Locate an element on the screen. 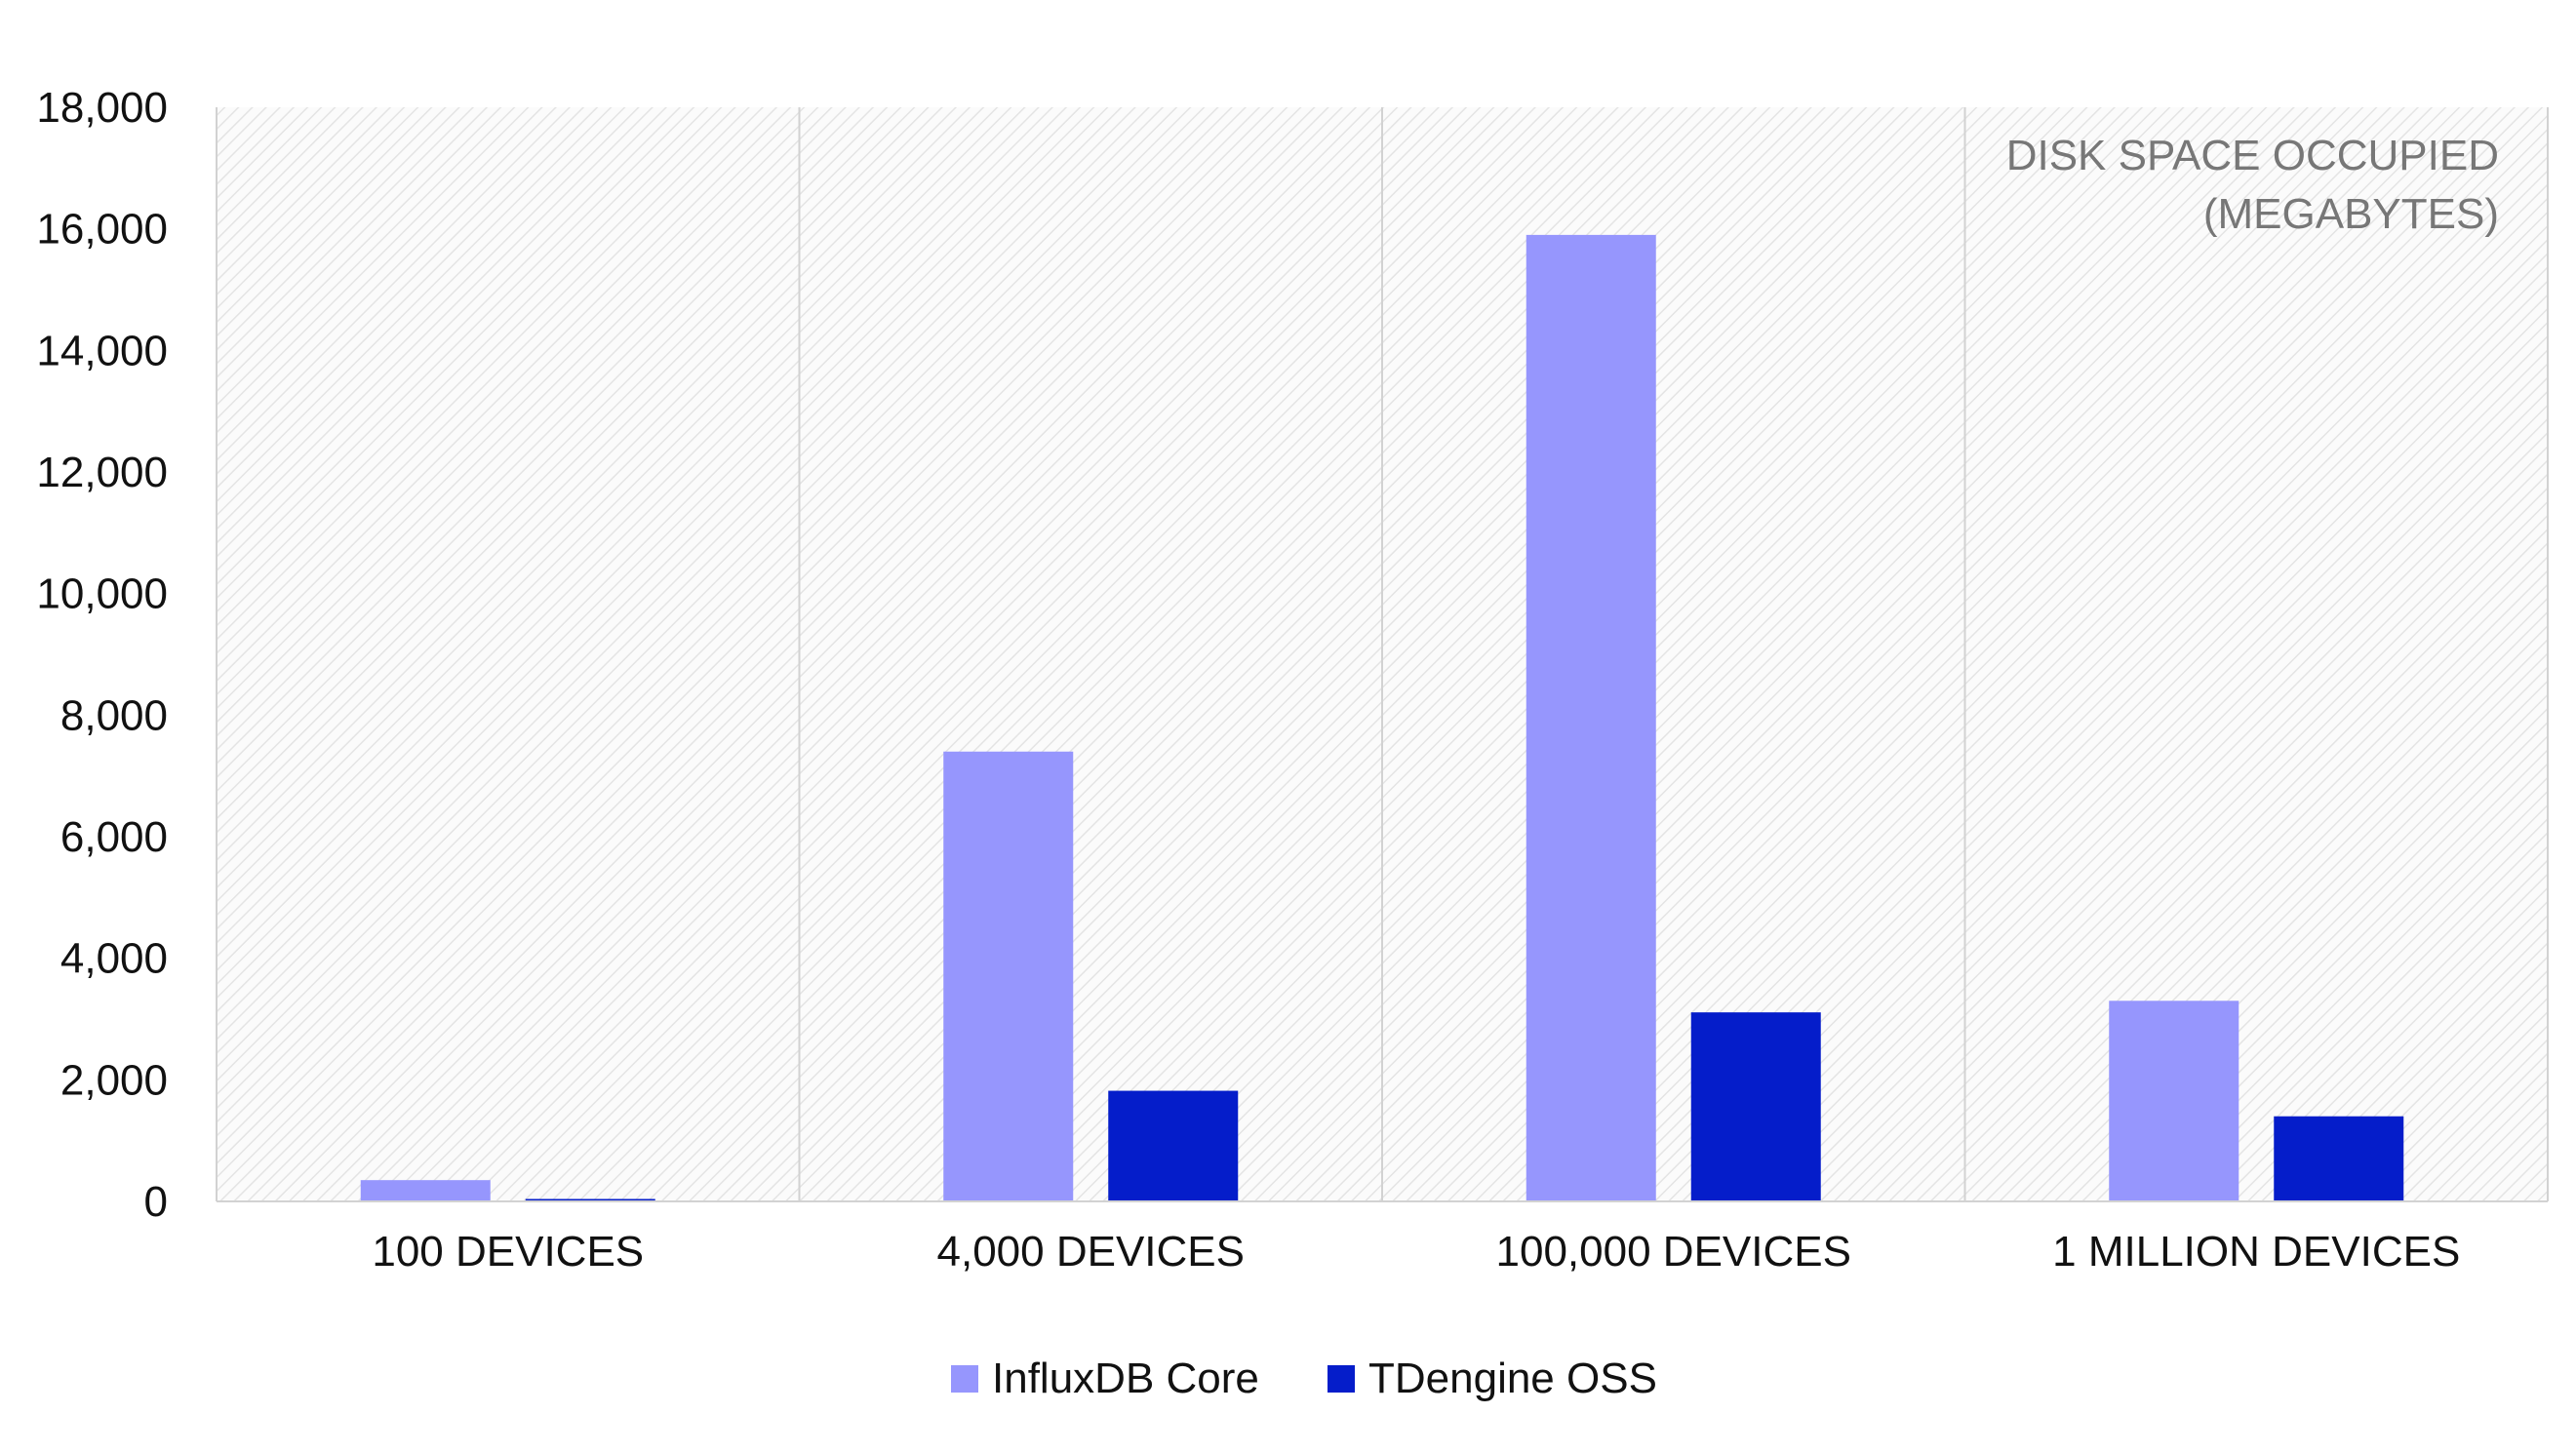 This screenshot has height=1453, width=2576. y-tick-label: 18,000 is located at coordinates (102, 108).